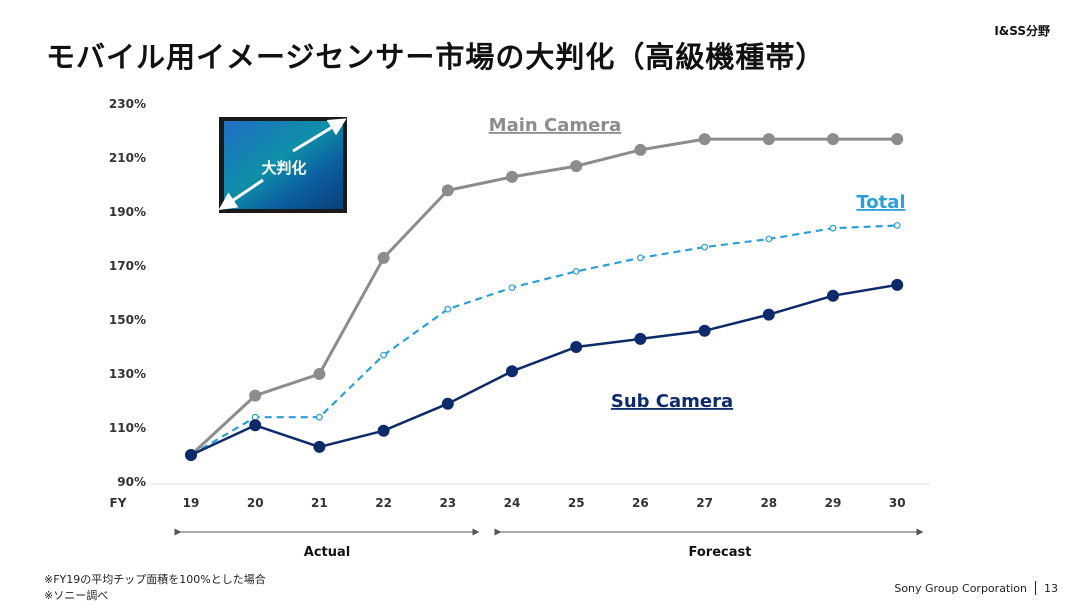 Image resolution: width=1080 pixels, height=606 pixels. I want to click on x-tick-label: 21, so click(319, 503).